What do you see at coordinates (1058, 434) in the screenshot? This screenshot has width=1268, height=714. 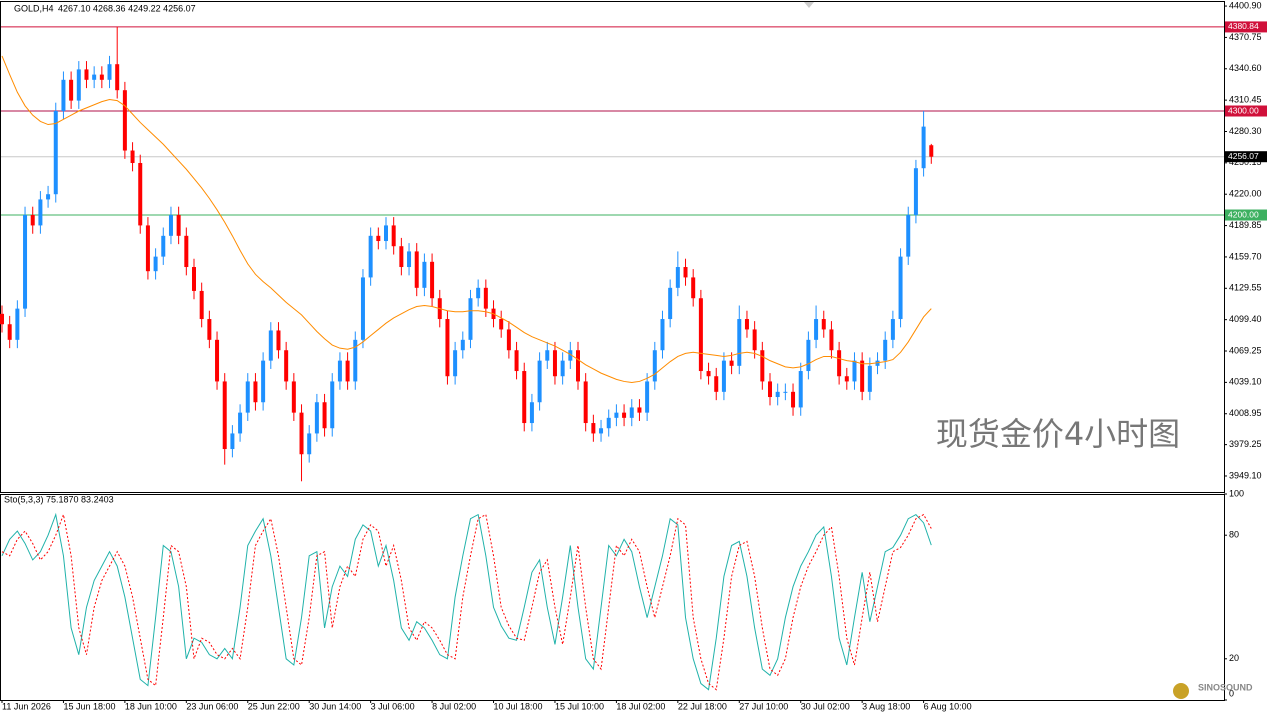 I see `watermark: 现货金价4小时图` at bounding box center [1058, 434].